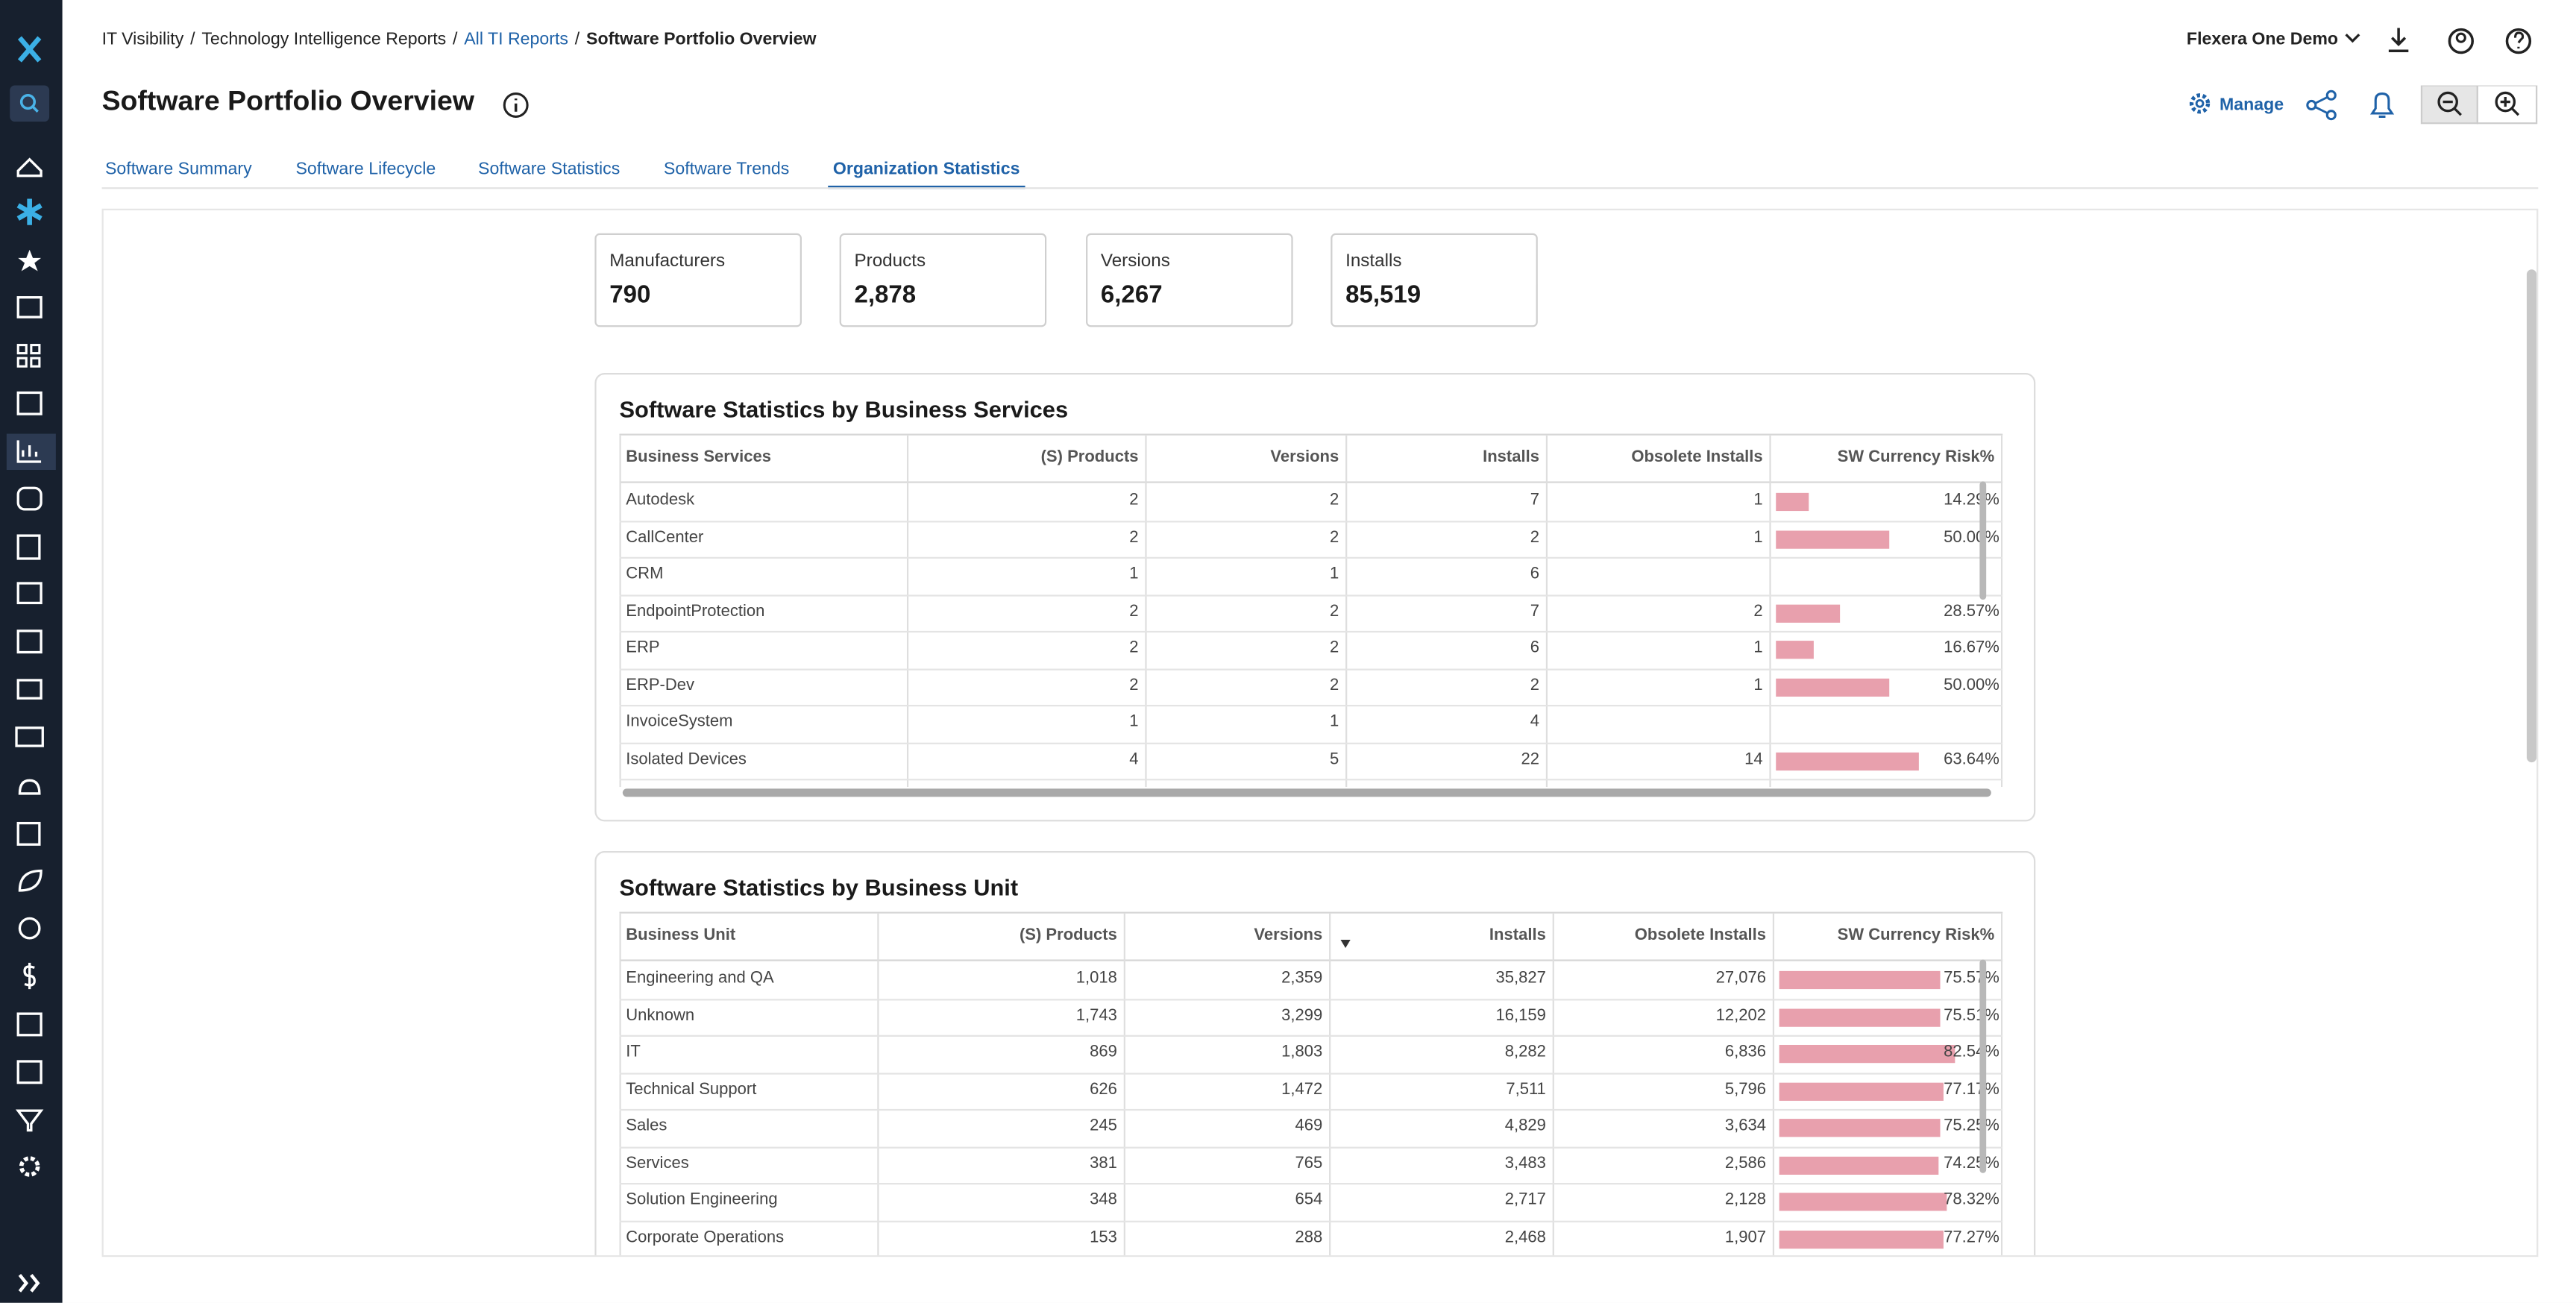 This screenshot has height=1303, width=2576. I want to click on table-cell: CRM, so click(763, 575).